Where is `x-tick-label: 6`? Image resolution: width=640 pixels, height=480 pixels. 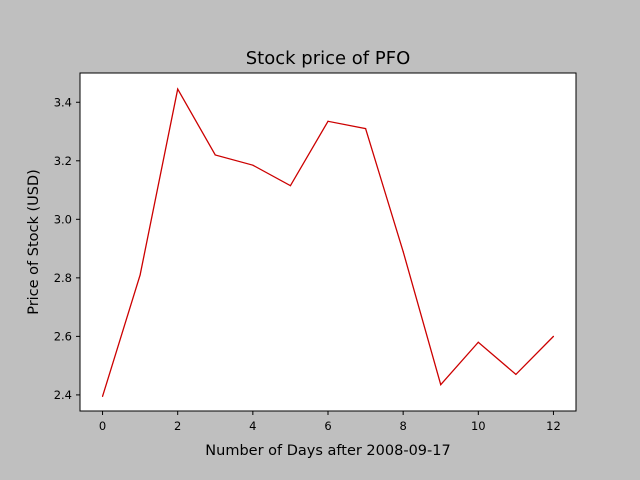 x-tick-label: 6 is located at coordinates (327, 426).